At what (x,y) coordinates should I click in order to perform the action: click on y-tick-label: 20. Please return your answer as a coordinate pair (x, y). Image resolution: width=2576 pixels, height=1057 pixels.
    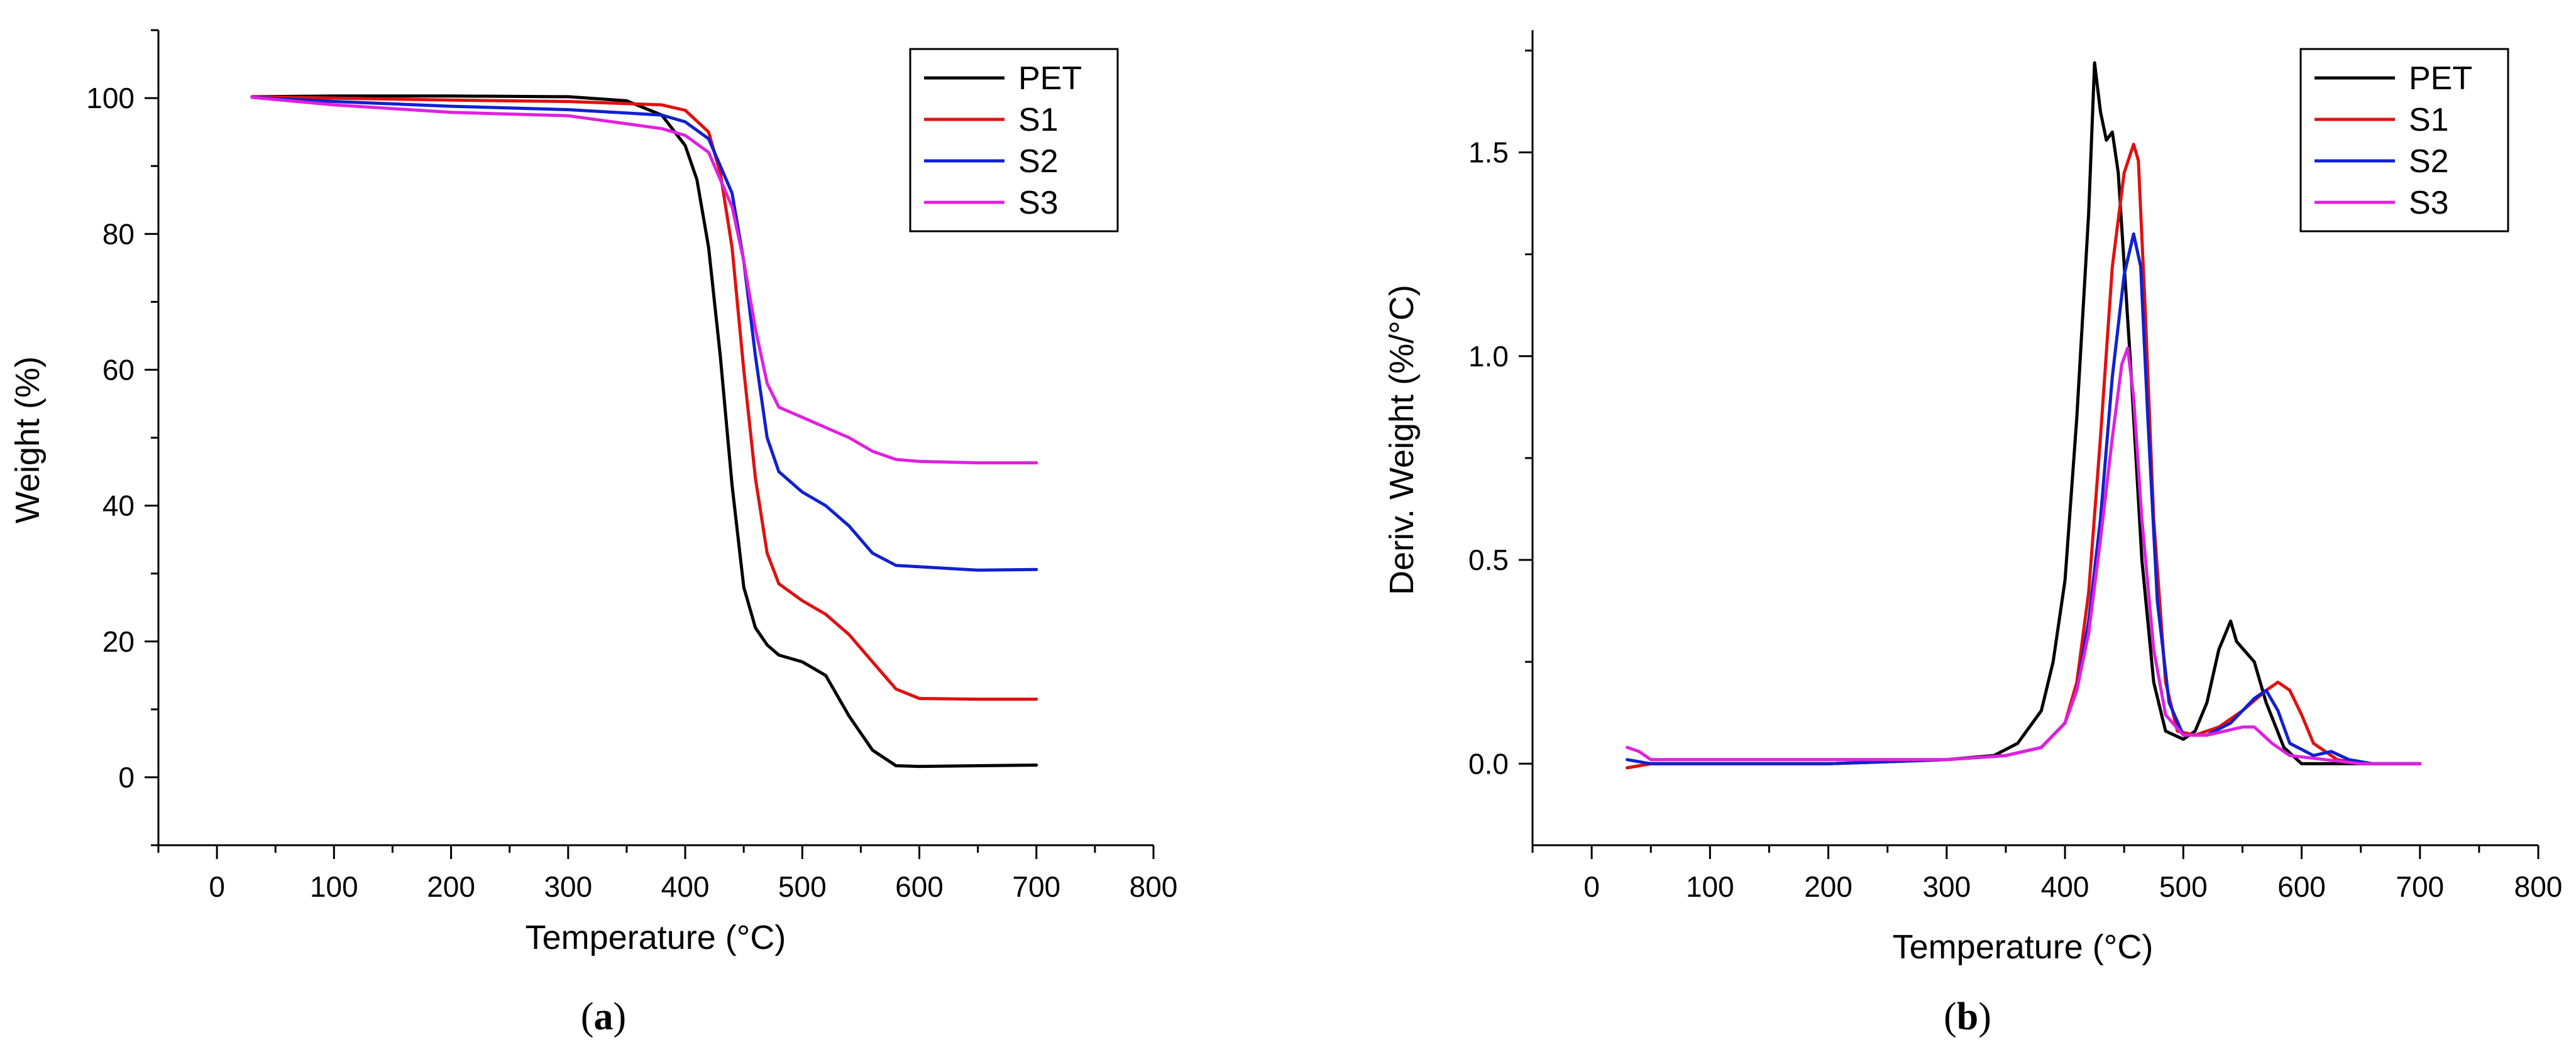
    Looking at the image, I should click on (118, 641).